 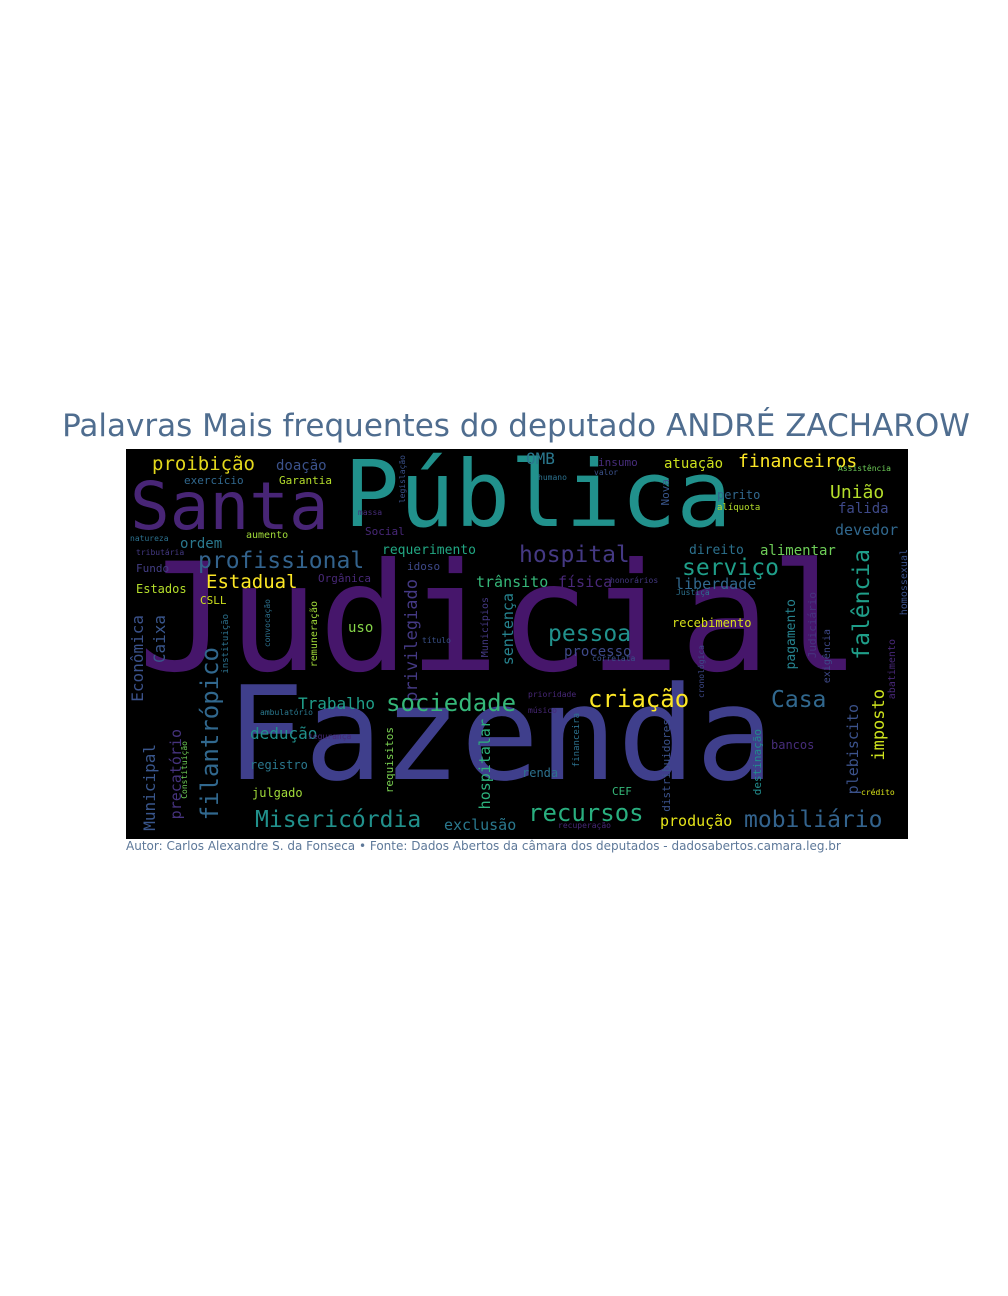 What do you see at coordinates (622, 791) in the screenshot?
I see `word-cef: CEF` at bounding box center [622, 791].